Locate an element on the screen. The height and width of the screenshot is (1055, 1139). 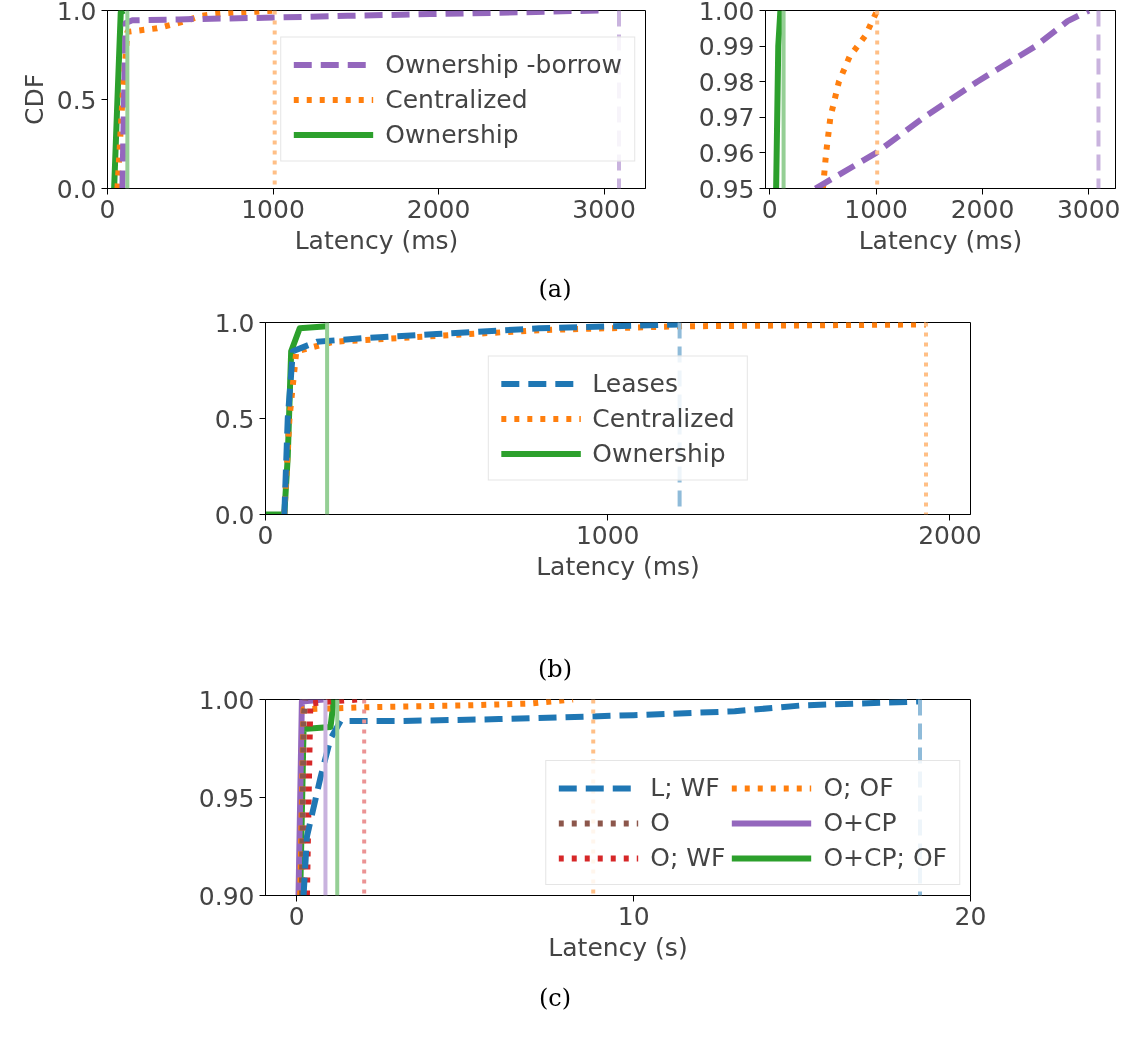
y-tick-label: 0.99 is located at coordinates (726, 47).